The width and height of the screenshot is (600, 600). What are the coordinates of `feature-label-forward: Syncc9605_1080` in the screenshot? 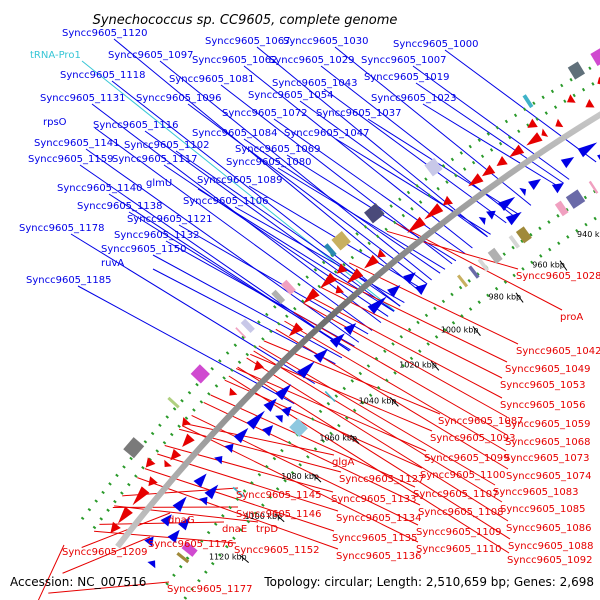 It's located at (269, 162).